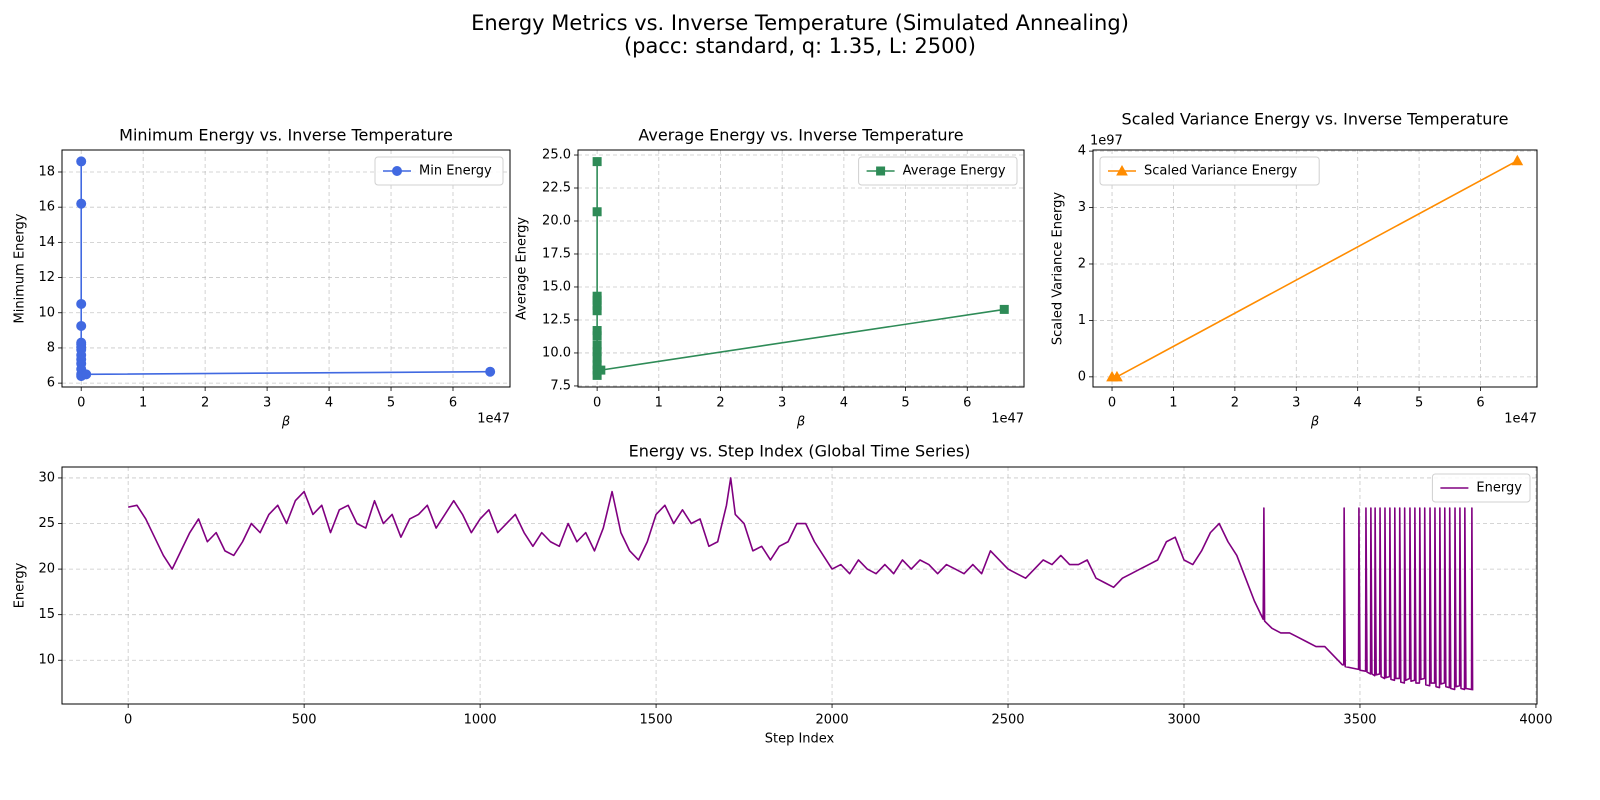 The image size is (1600, 800). I want to click on legend-label: Min Energy, so click(455, 171).